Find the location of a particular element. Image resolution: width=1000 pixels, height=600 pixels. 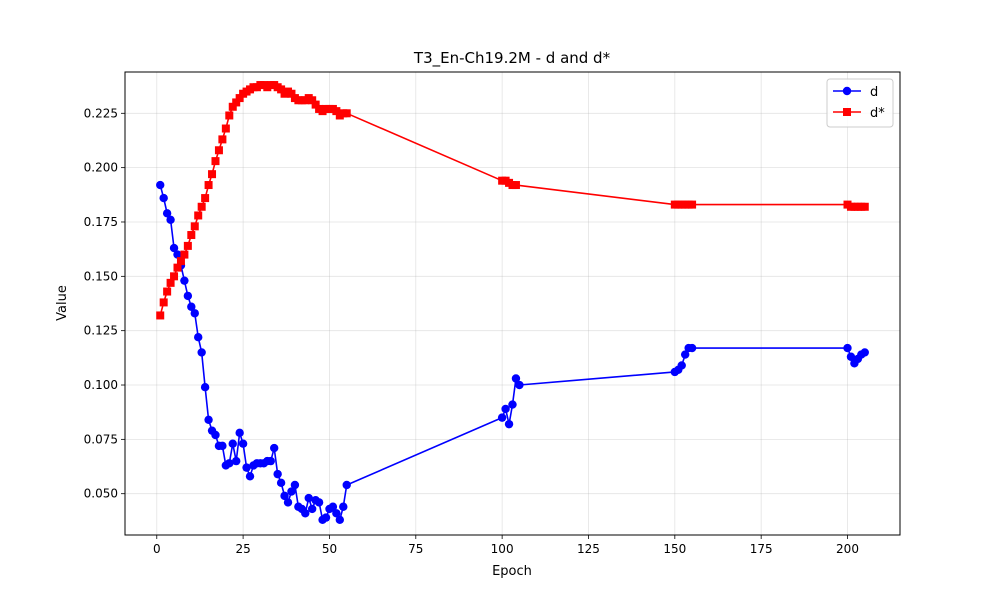

chart-title: T3_En-Ch19.2M - d and d* is located at coordinates (512, 58).